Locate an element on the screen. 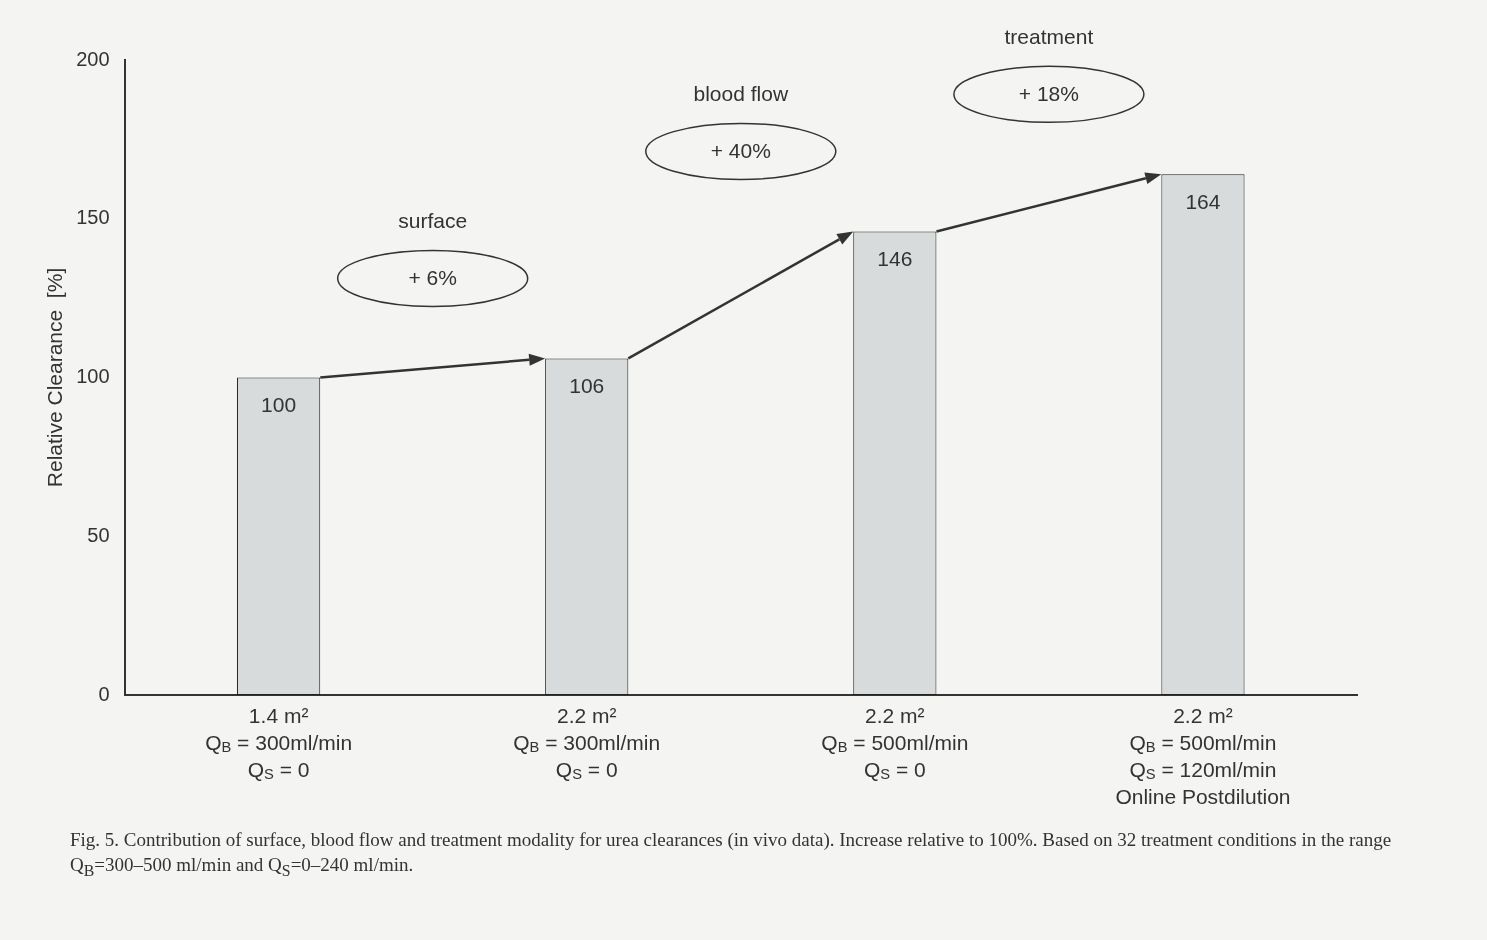 The image size is (1487, 940). data-label: 100 is located at coordinates (279, 404).